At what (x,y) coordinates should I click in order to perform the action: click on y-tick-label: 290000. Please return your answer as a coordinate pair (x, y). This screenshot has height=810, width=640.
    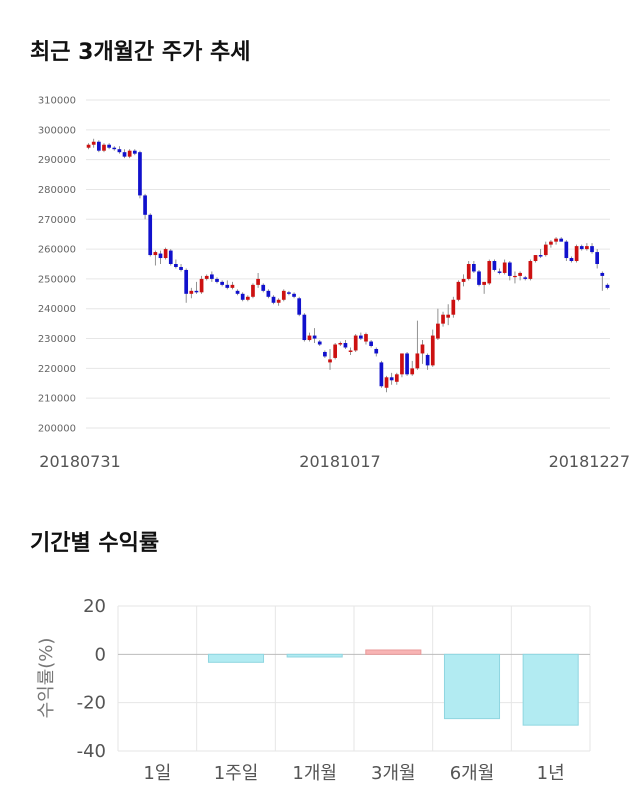
    Looking at the image, I should click on (57, 160).